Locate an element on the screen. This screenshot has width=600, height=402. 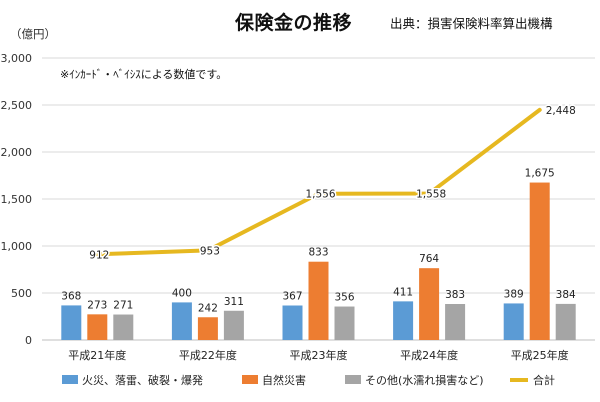
y-axis-ticks: 0 500 1,000 1,500 2,000 2,500 3,000 is located at coordinates (17, 199).